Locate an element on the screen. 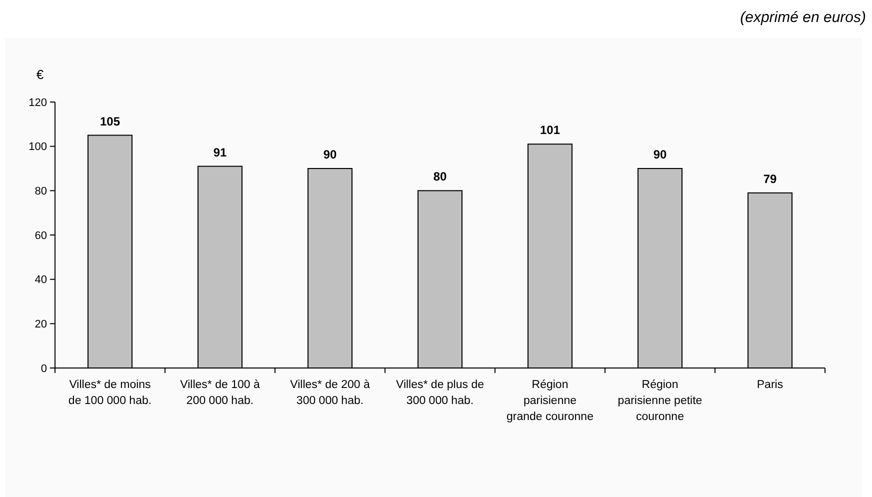 The image size is (872, 497). y-axis-title: € is located at coordinates (40, 74).